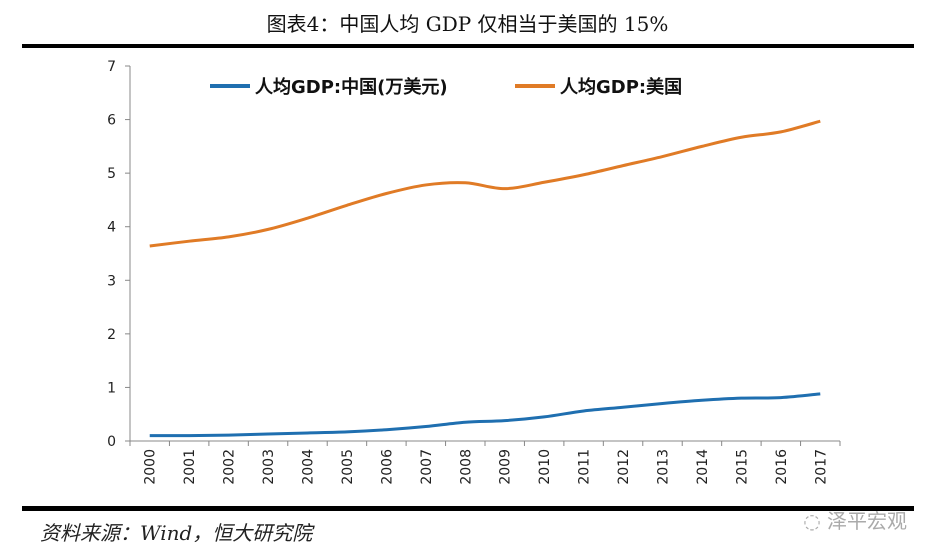 The width and height of the screenshot is (935, 557). What do you see at coordinates (467, 24) in the screenshot?
I see `chart-title: 图表4：中国人均 GDP 仅相当于美国的 15%` at bounding box center [467, 24].